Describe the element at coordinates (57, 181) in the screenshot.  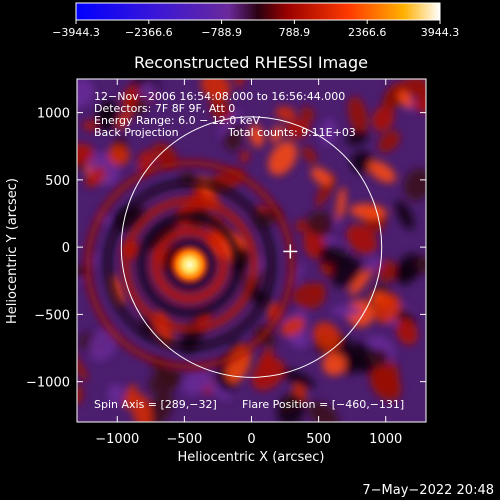
I see `y-tick-label: 500` at that location.